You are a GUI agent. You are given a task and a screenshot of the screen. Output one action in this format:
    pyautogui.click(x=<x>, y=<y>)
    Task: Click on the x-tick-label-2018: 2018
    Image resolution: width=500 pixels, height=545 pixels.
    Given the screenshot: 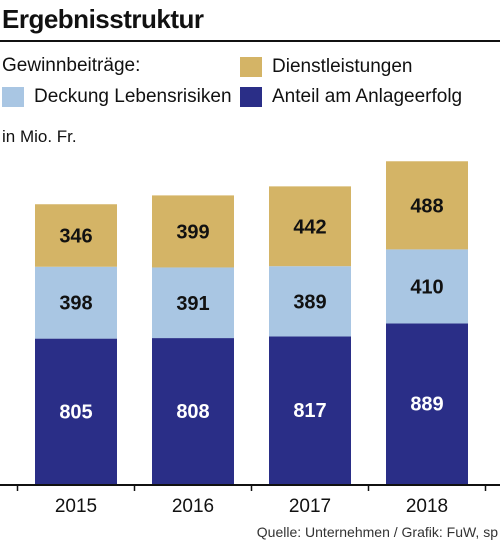 What is the action you would take?
    pyautogui.click(x=427, y=506)
    